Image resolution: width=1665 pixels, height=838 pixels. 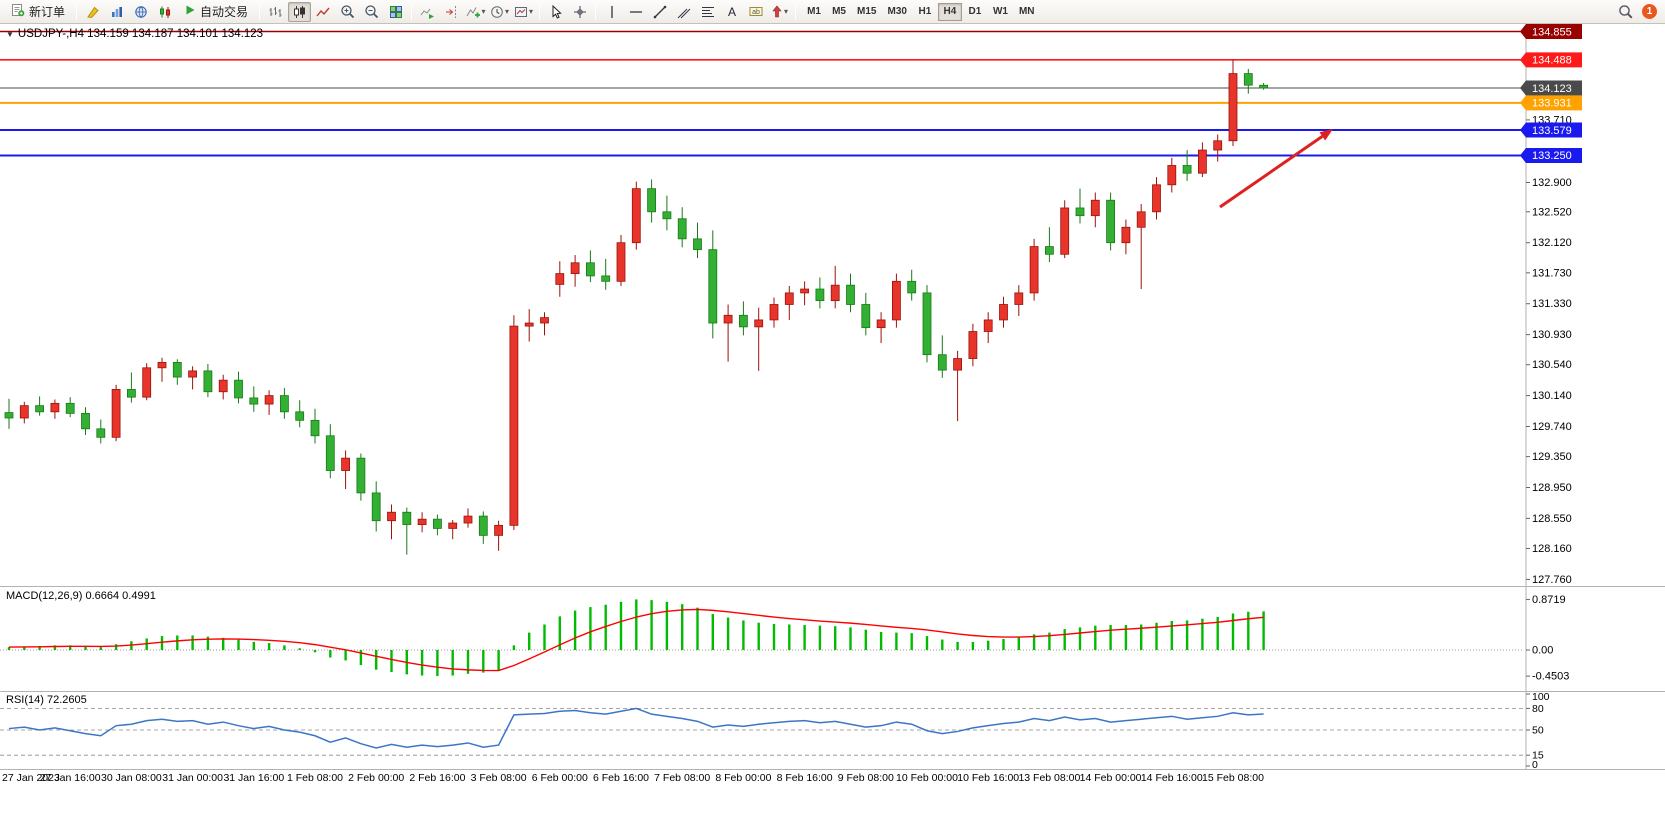 What do you see at coordinates (1000, 12) in the screenshot?
I see `timeframe-button-w1: W1` at bounding box center [1000, 12].